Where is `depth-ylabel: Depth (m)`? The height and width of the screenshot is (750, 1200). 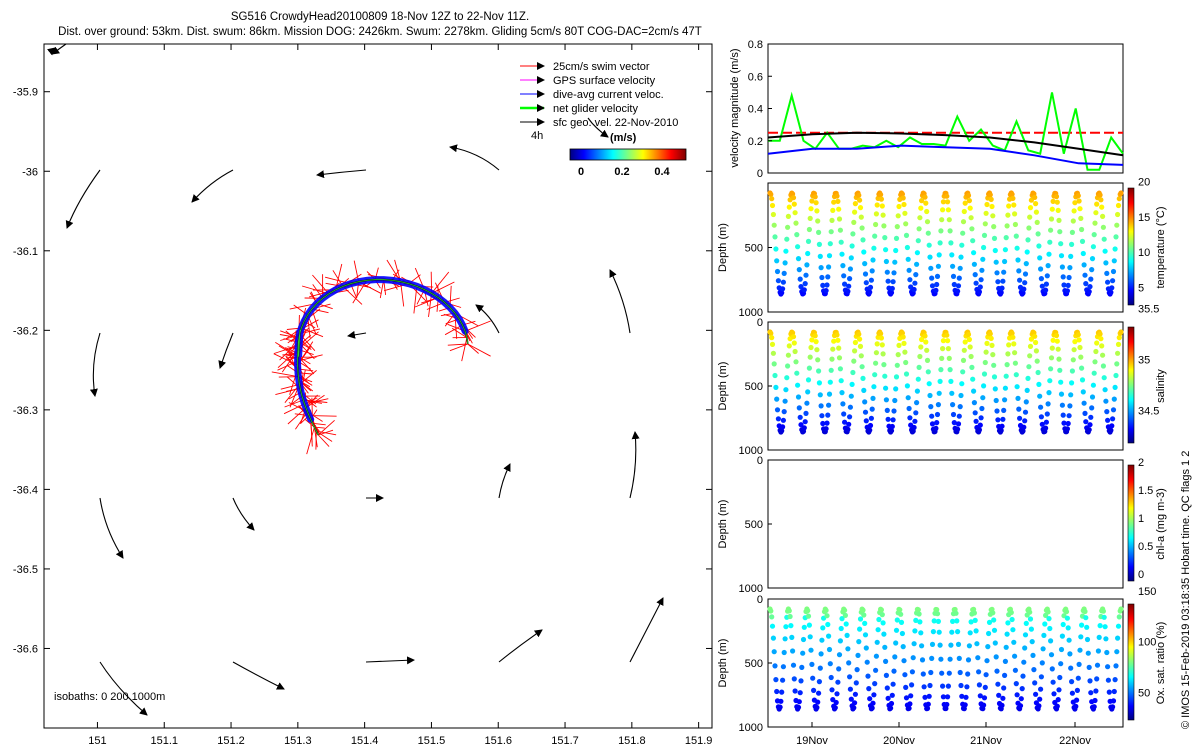 depth-ylabel: Depth (m) is located at coordinates (723, 663).